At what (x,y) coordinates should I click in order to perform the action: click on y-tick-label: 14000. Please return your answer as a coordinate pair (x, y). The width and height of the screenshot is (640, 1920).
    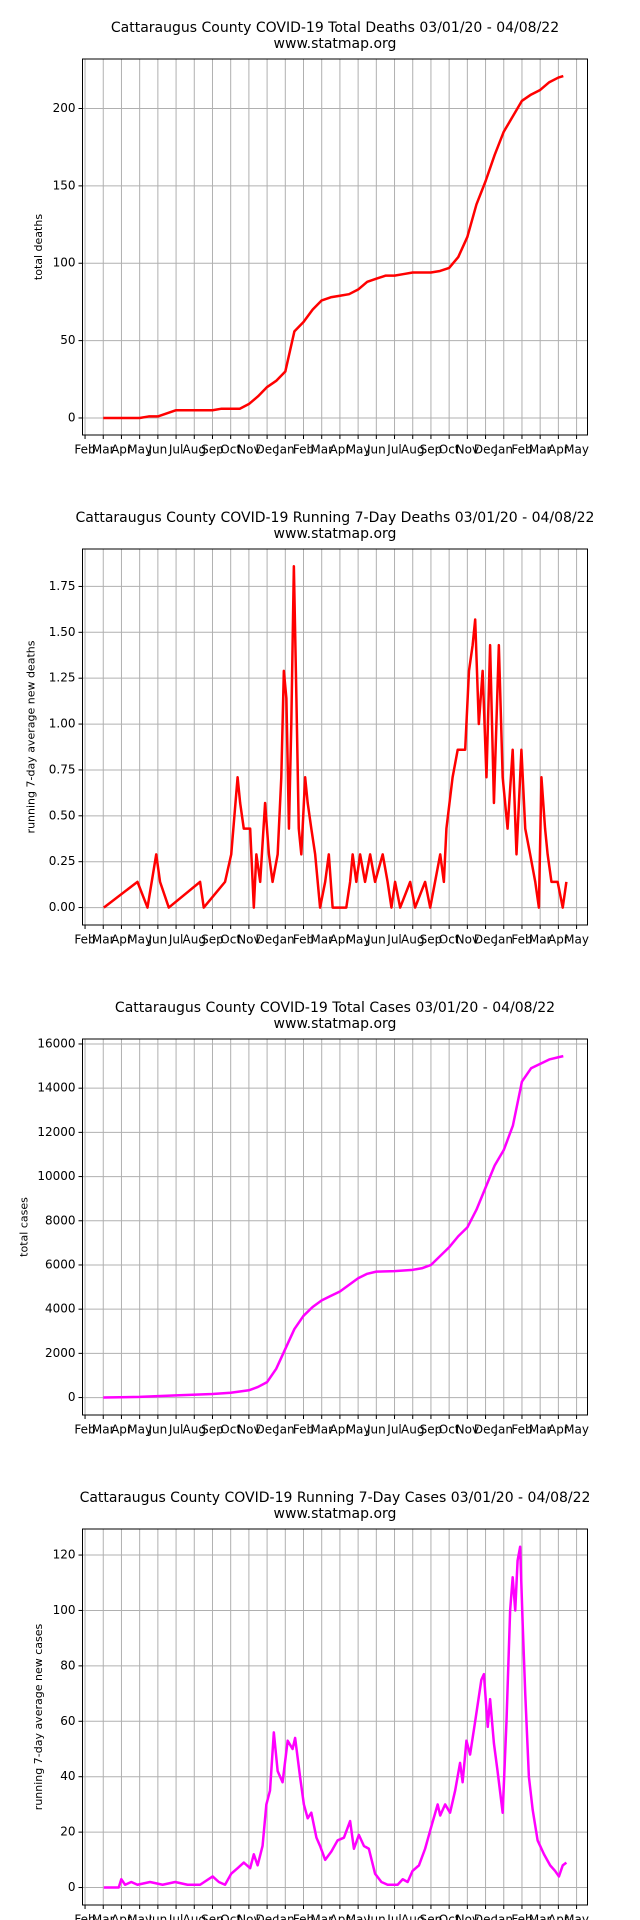
    Looking at the image, I should click on (56, 1088).